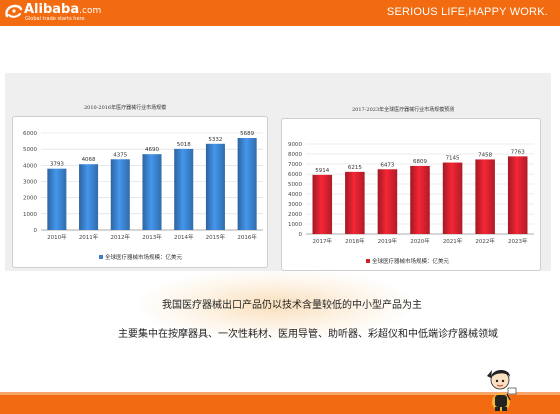 This screenshot has height=414, width=560. Describe the element at coordinates (295, 155) in the screenshot. I see `y-tick-label: 8000` at that location.